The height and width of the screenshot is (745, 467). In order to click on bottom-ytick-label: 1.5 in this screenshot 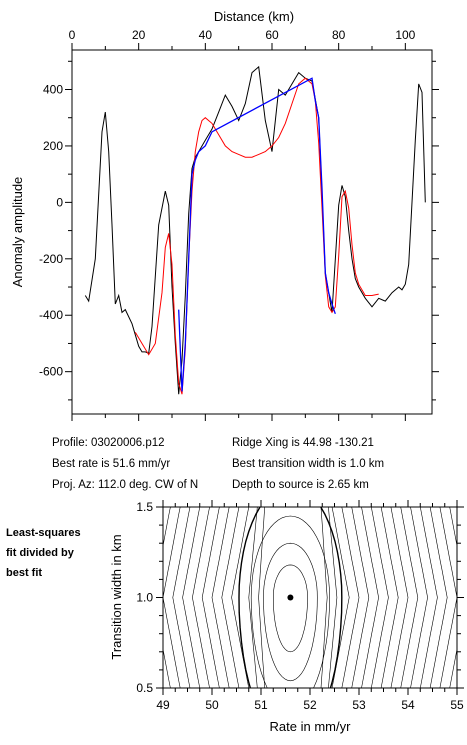, I will do `click(144, 507)`.